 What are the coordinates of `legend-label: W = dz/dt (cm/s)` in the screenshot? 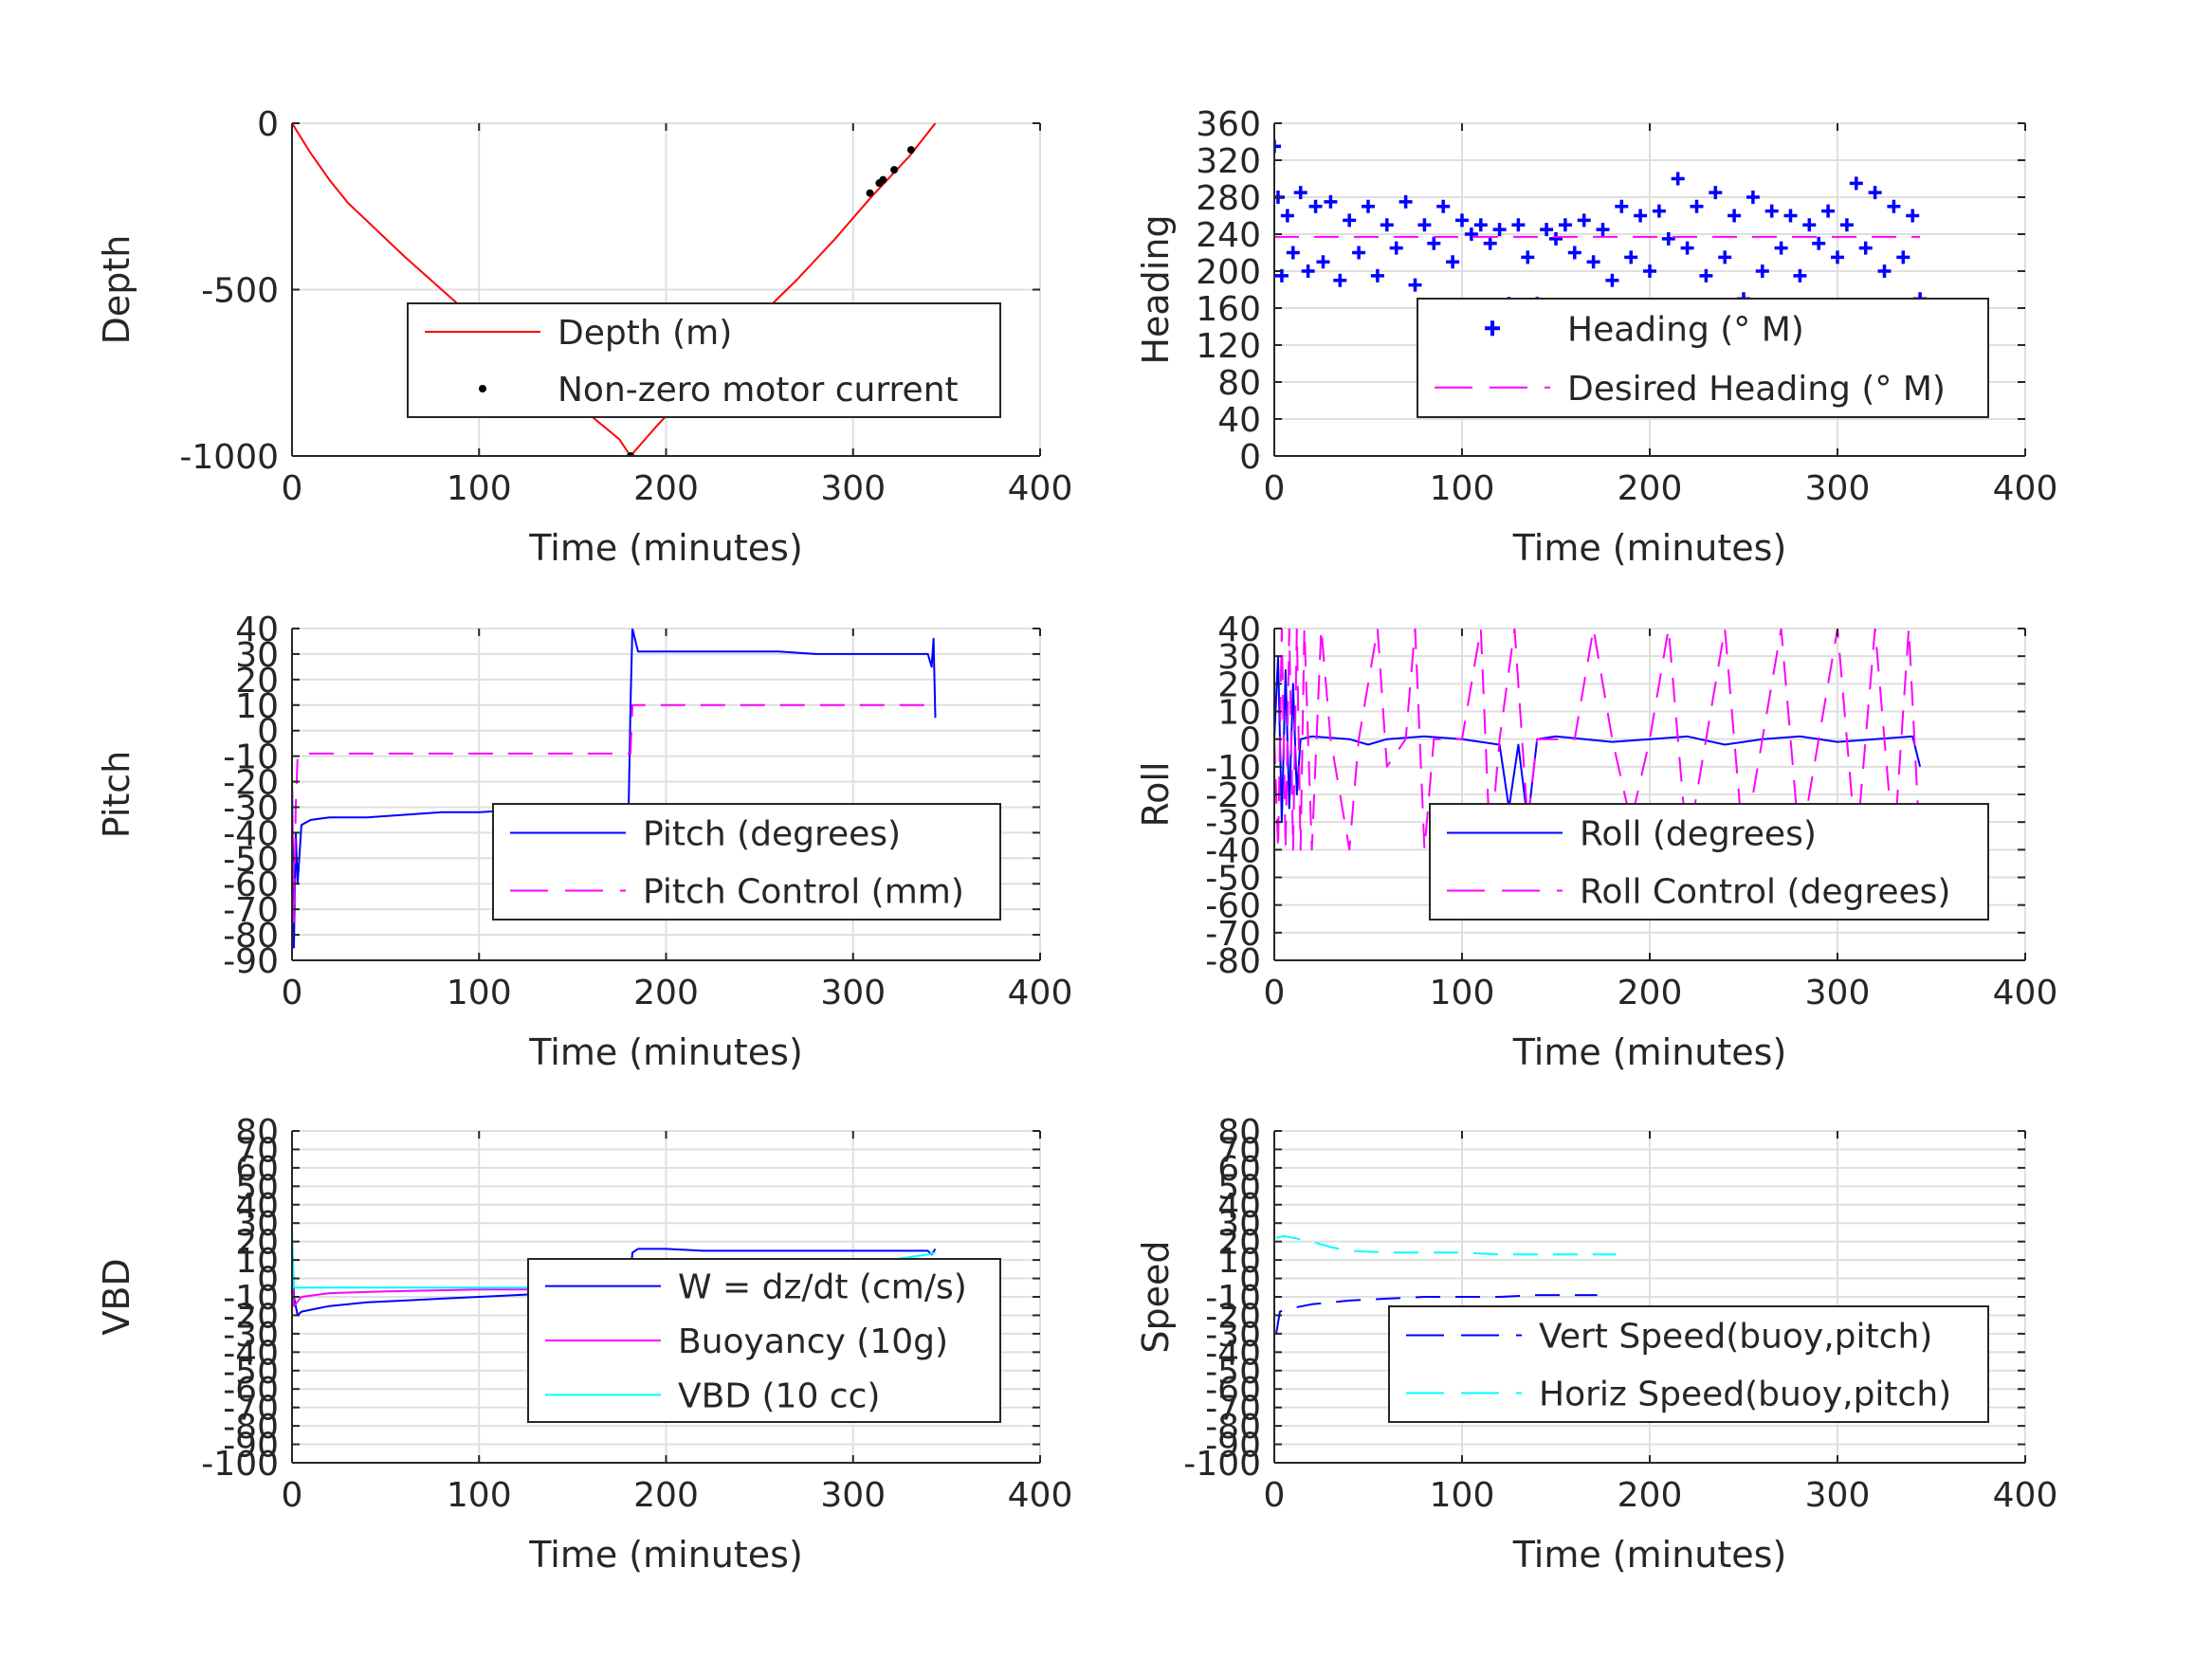 It's located at (822, 1287).